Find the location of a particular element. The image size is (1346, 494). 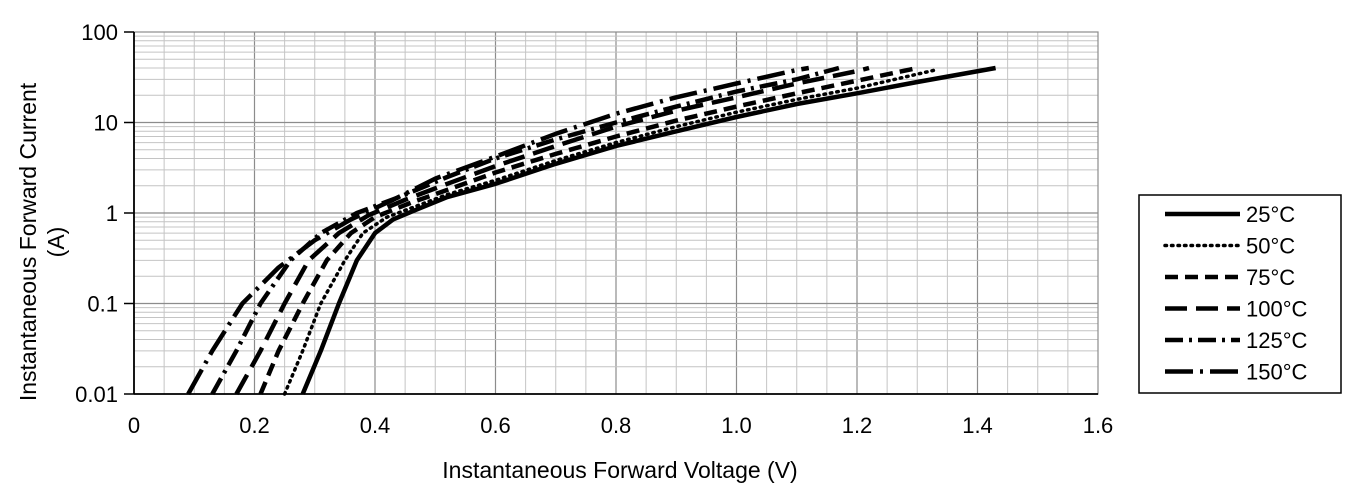

legend-label-2: 75°C is located at coordinates (1270, 277).